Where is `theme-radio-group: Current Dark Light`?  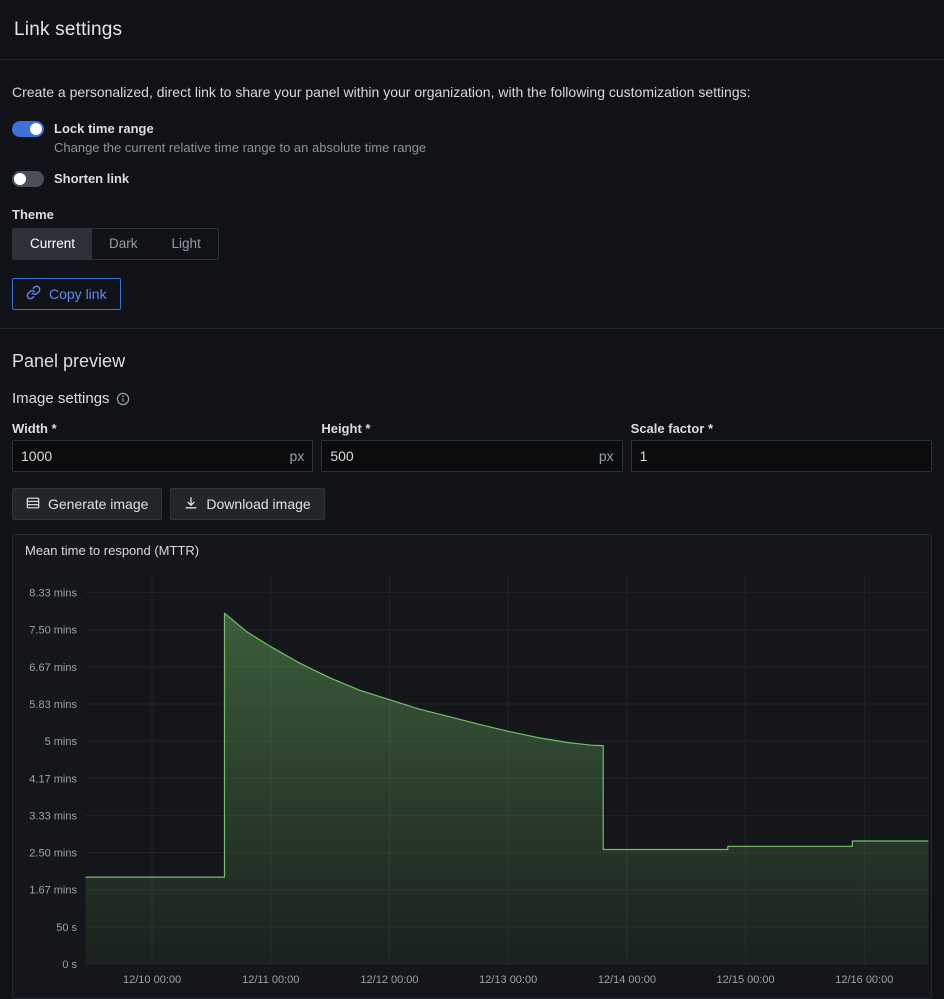
theme-radio-group: Current Dark Light is located at coordinates (115, 244).